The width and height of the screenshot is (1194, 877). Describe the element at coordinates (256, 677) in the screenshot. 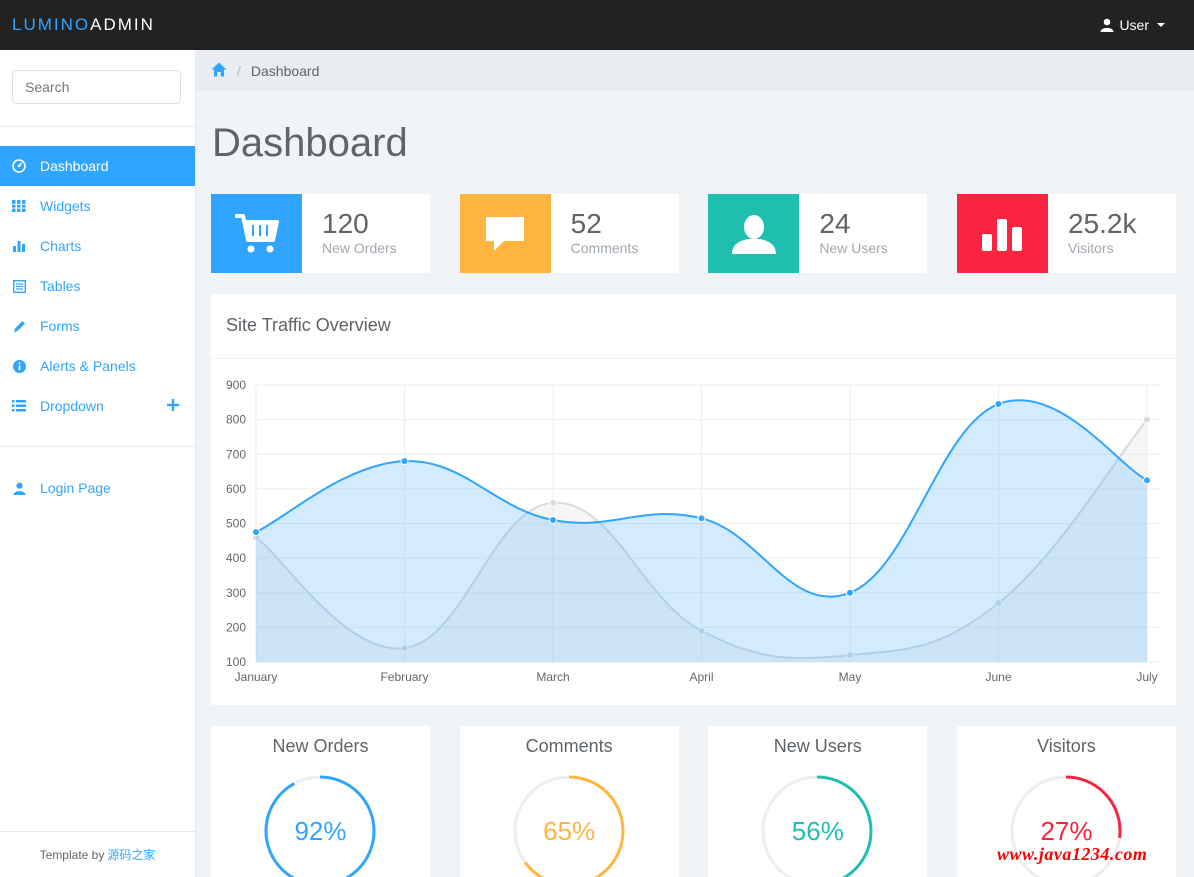

I see `x-tick-label: January` at that location.